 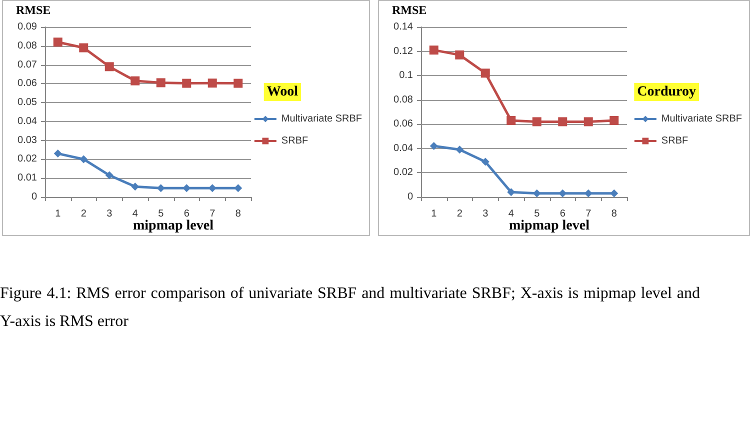 What do you see at coordinates (28, 64) in the screenshot?
I see `y-tick-label: 0.07` at bounding box center [28, 64].